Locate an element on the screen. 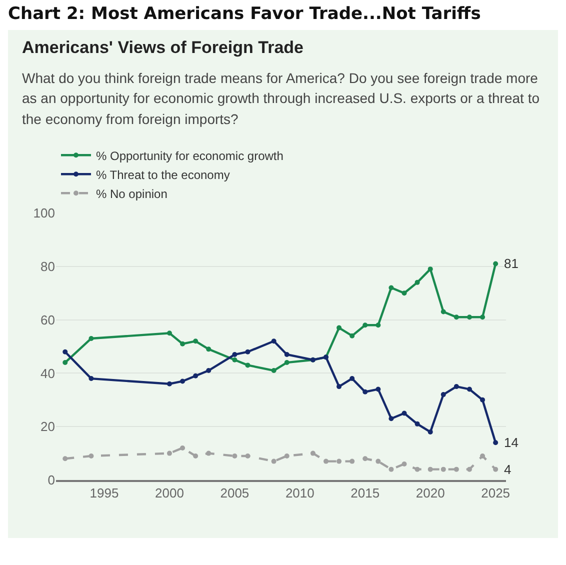 The height and width of the screenshot is (565, 566). x-tick-label: 2005 is located at coordinates (235, 492).